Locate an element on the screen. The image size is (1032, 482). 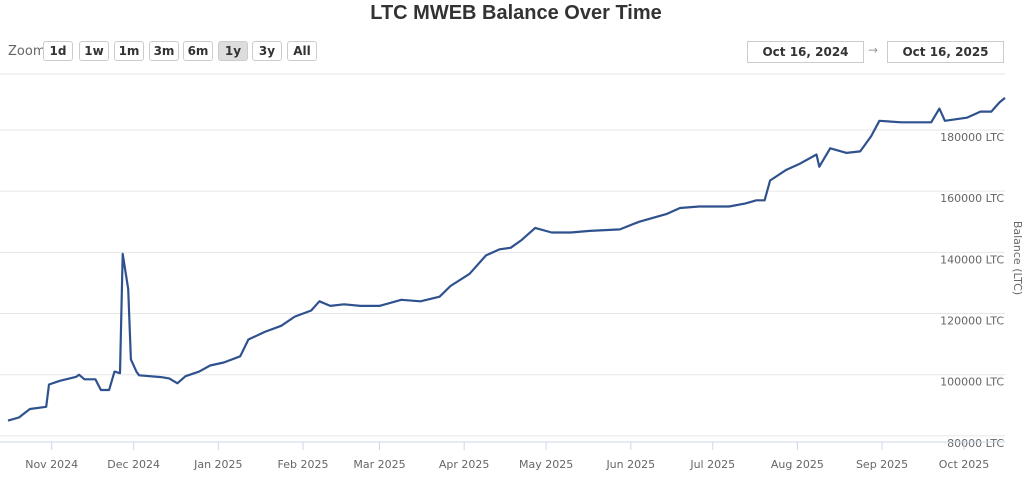
y-tick-label: 80000 LTC is located at coordinates (975, 443).